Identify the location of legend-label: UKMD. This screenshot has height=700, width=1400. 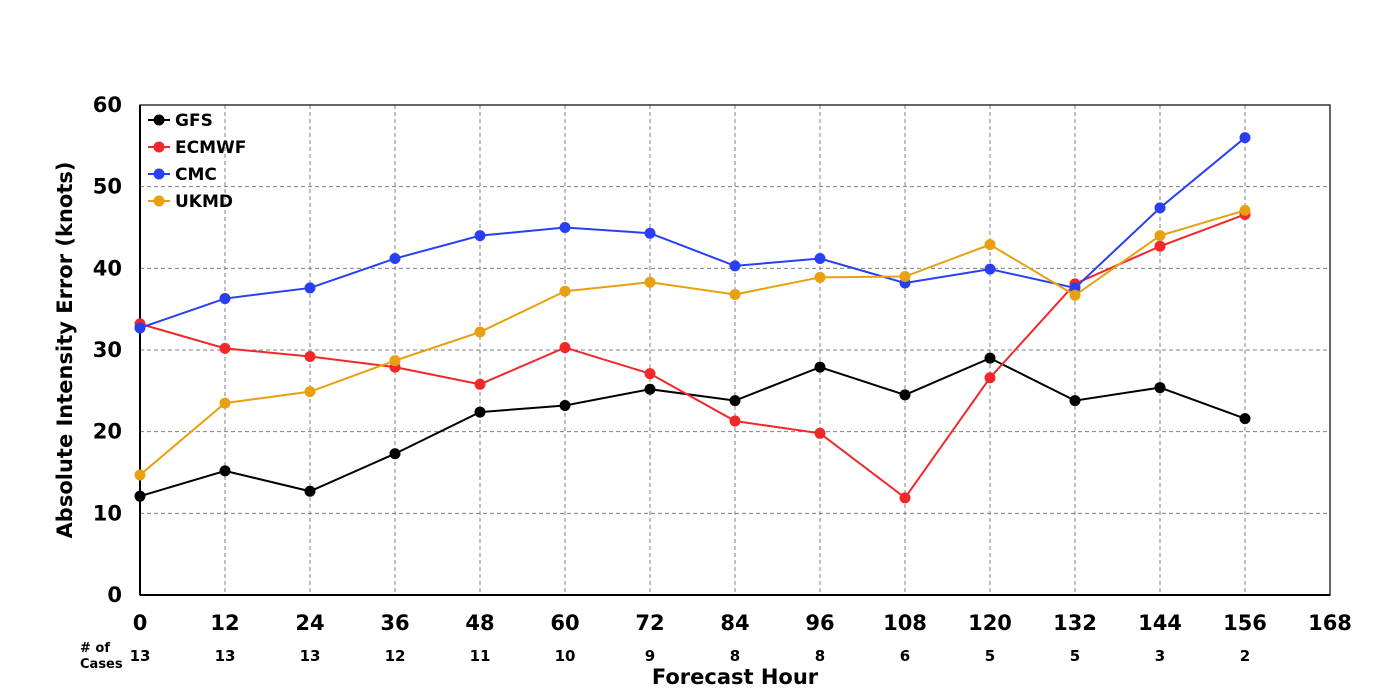
(204, 202).